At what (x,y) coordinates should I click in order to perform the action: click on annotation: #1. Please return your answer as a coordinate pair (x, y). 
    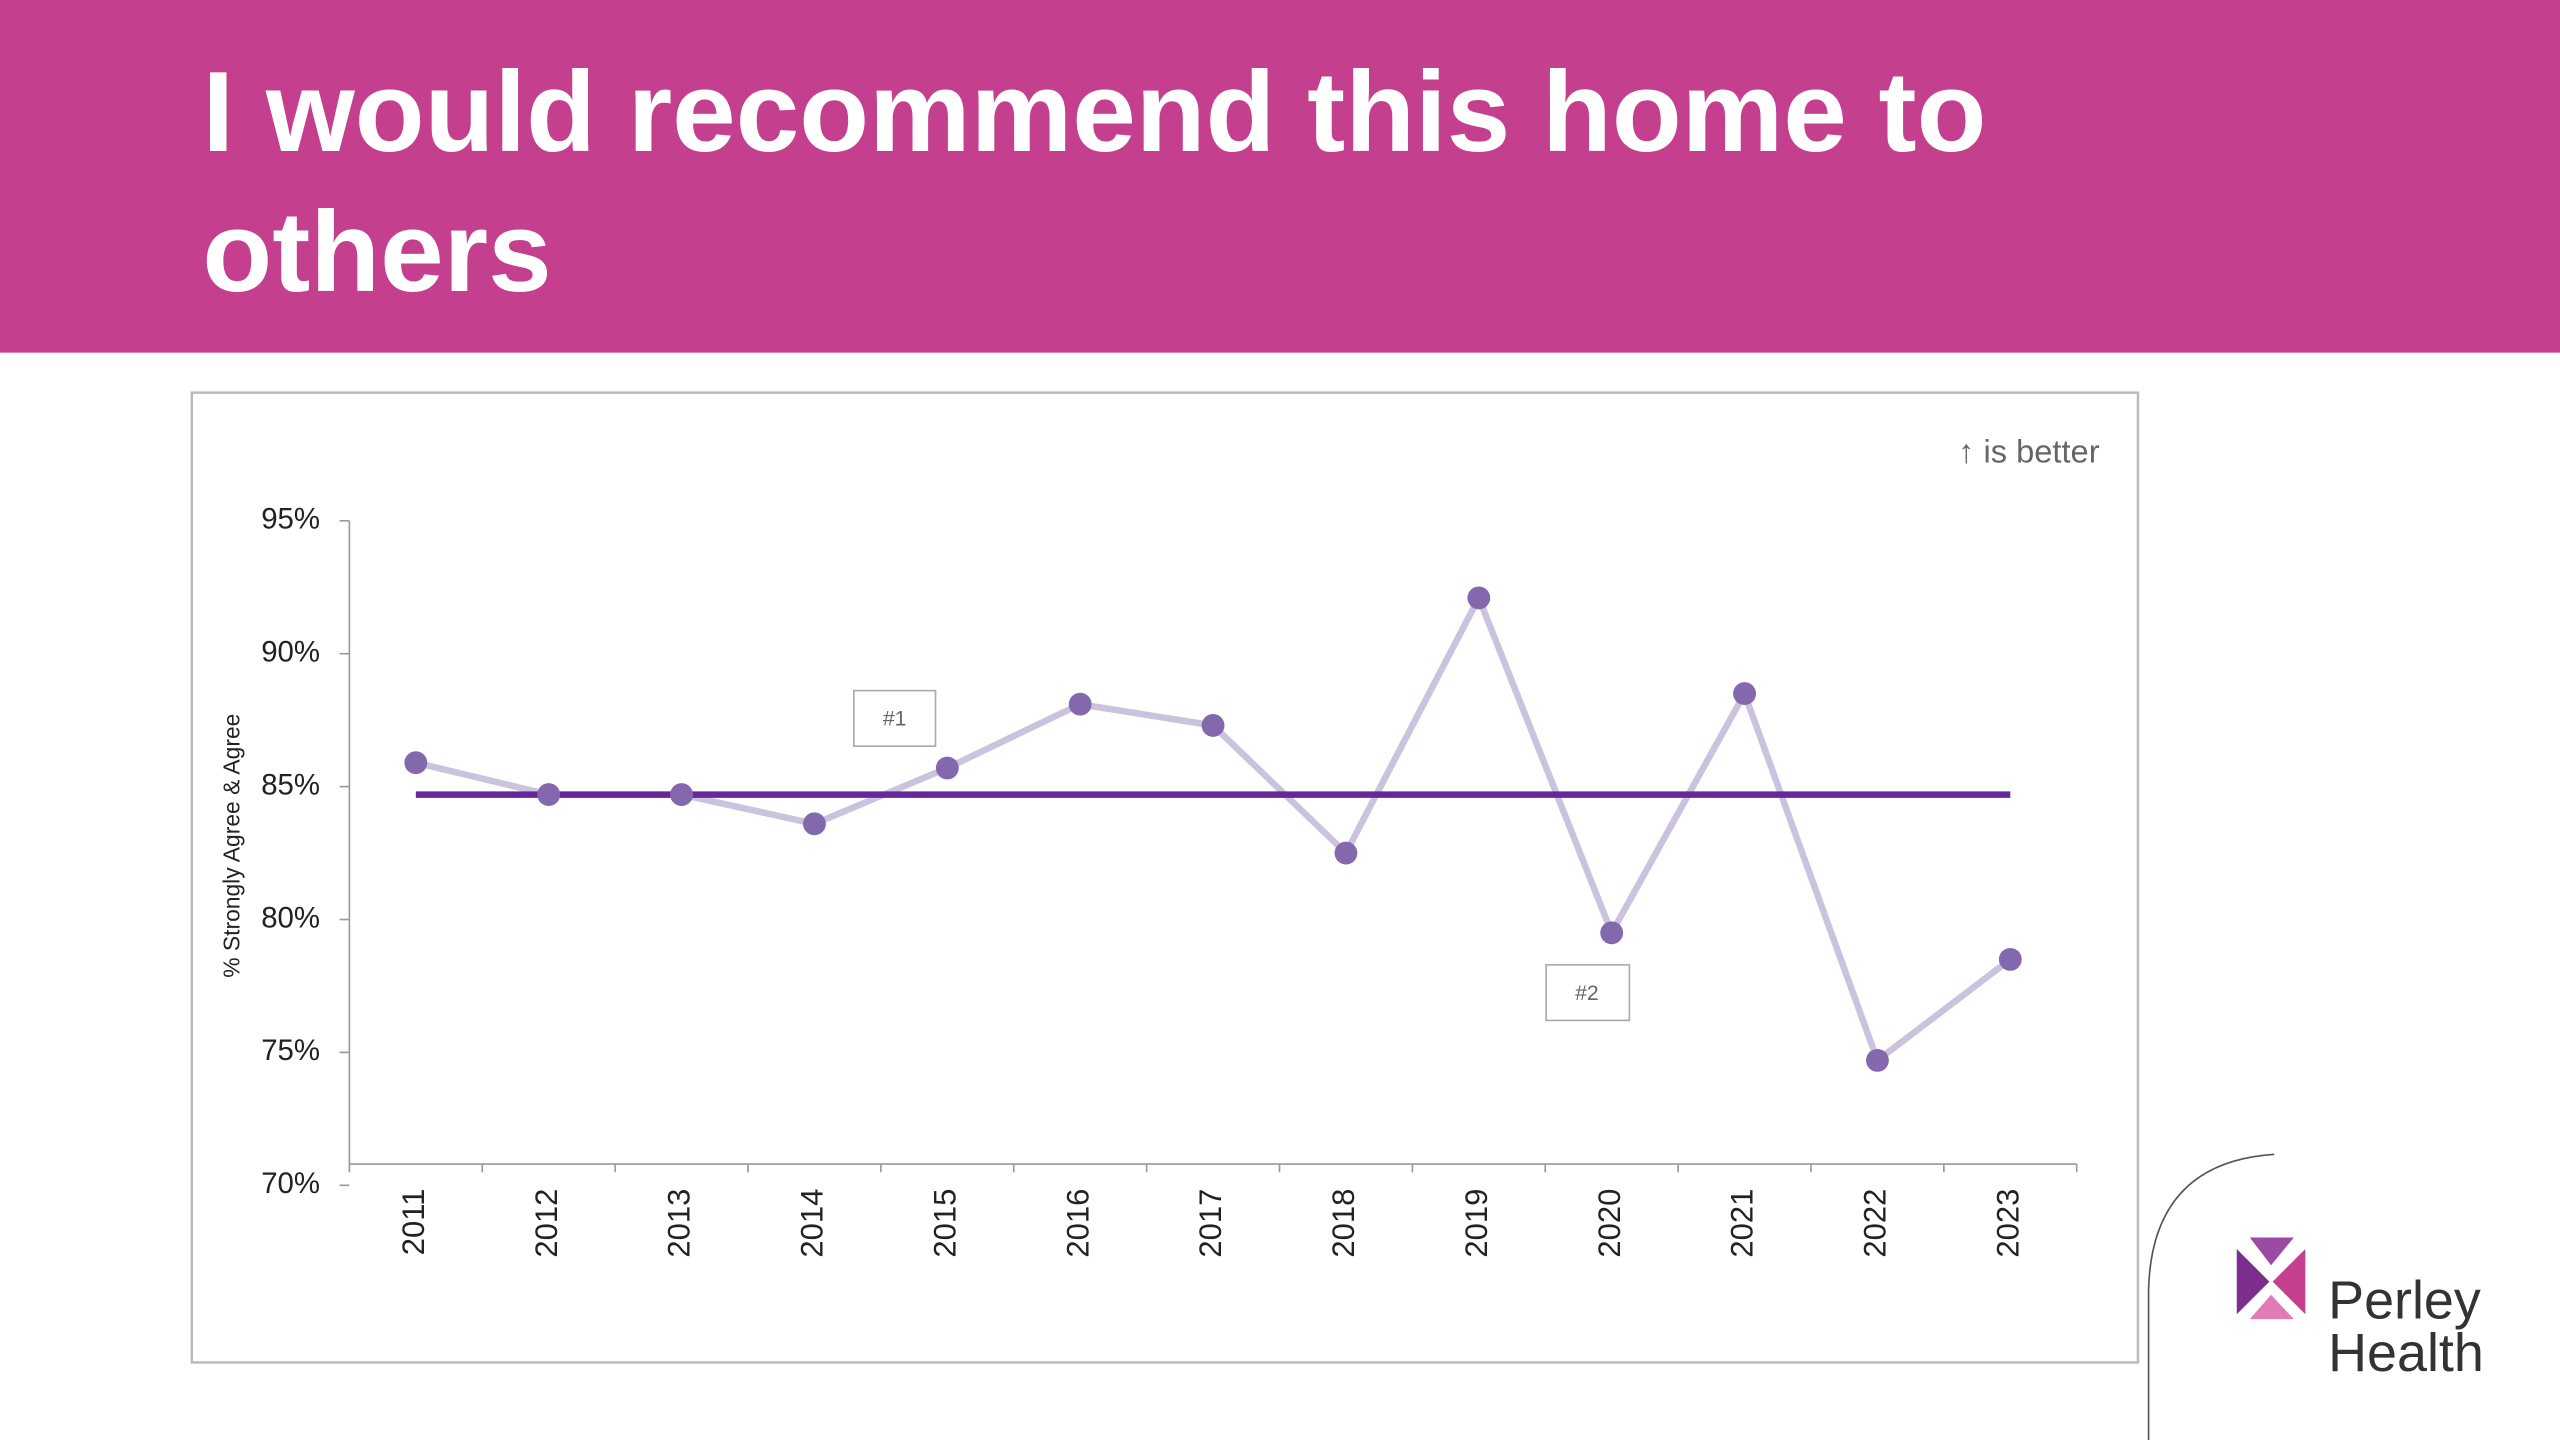
    Looking at the image, I should click on (895, 719).